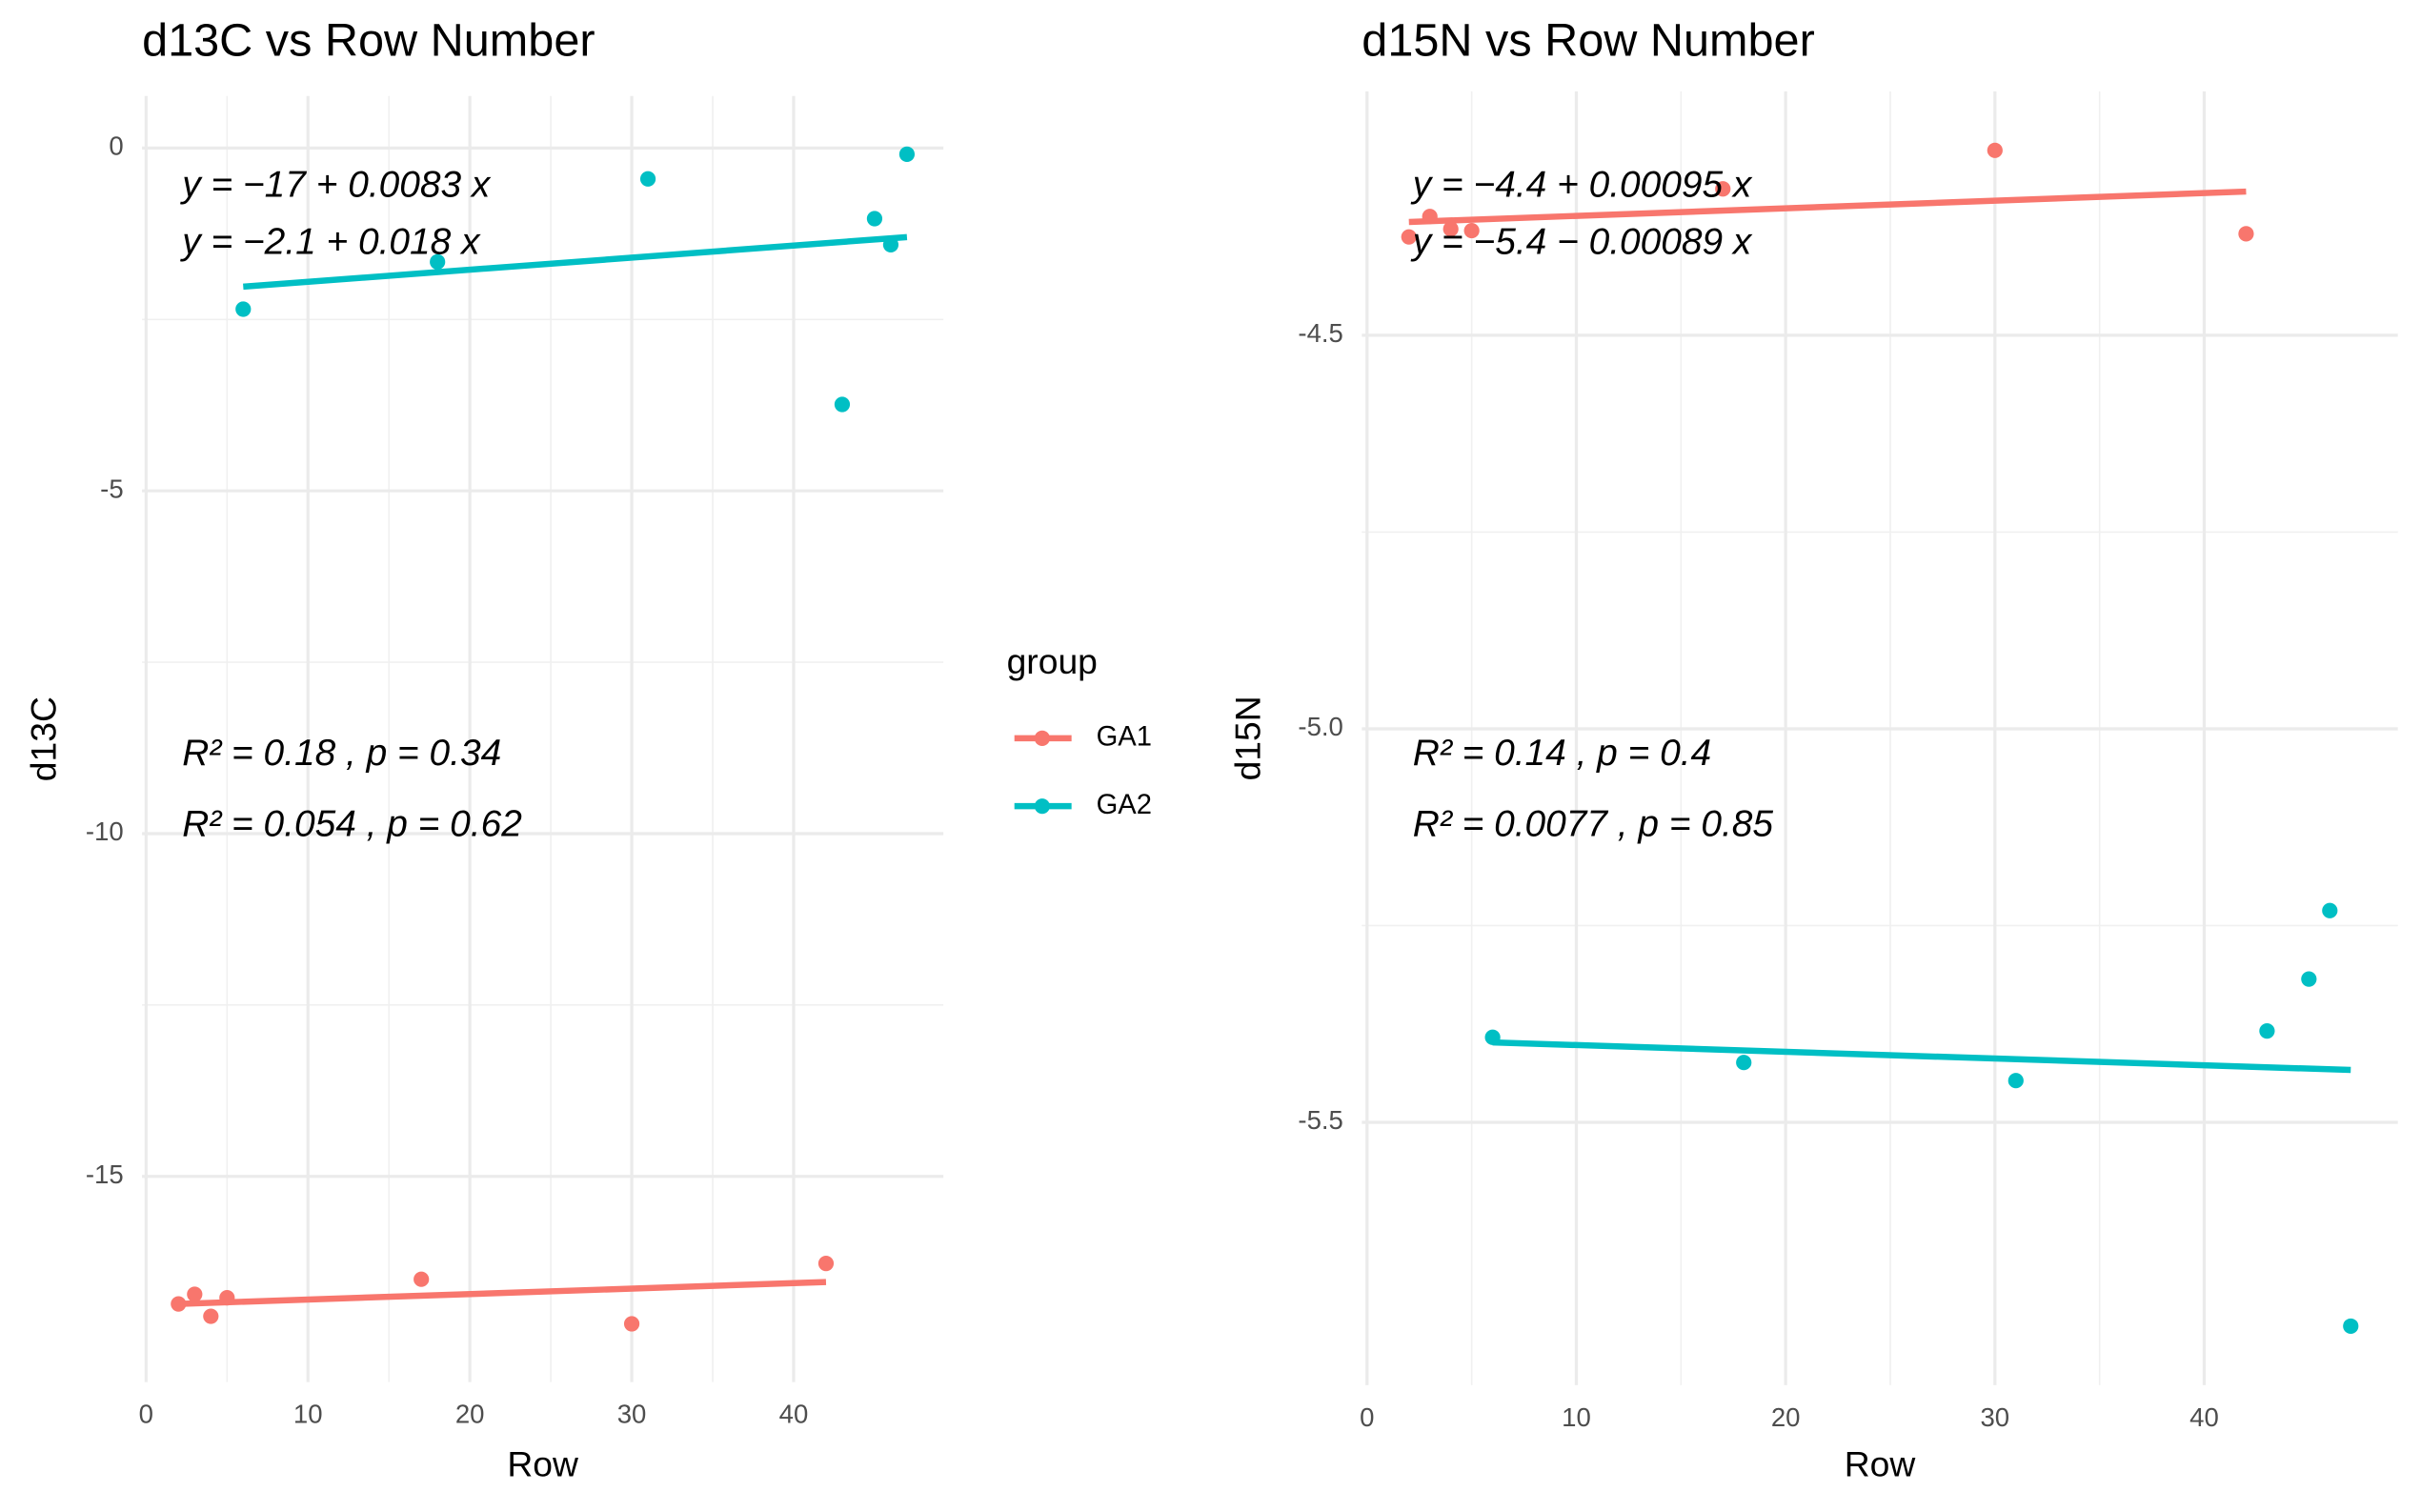 This screenshot has height=1512, width=2421. Describe the element at coordinates (1053, 661) in the screenshot. I see `legend-title: group` at that location.